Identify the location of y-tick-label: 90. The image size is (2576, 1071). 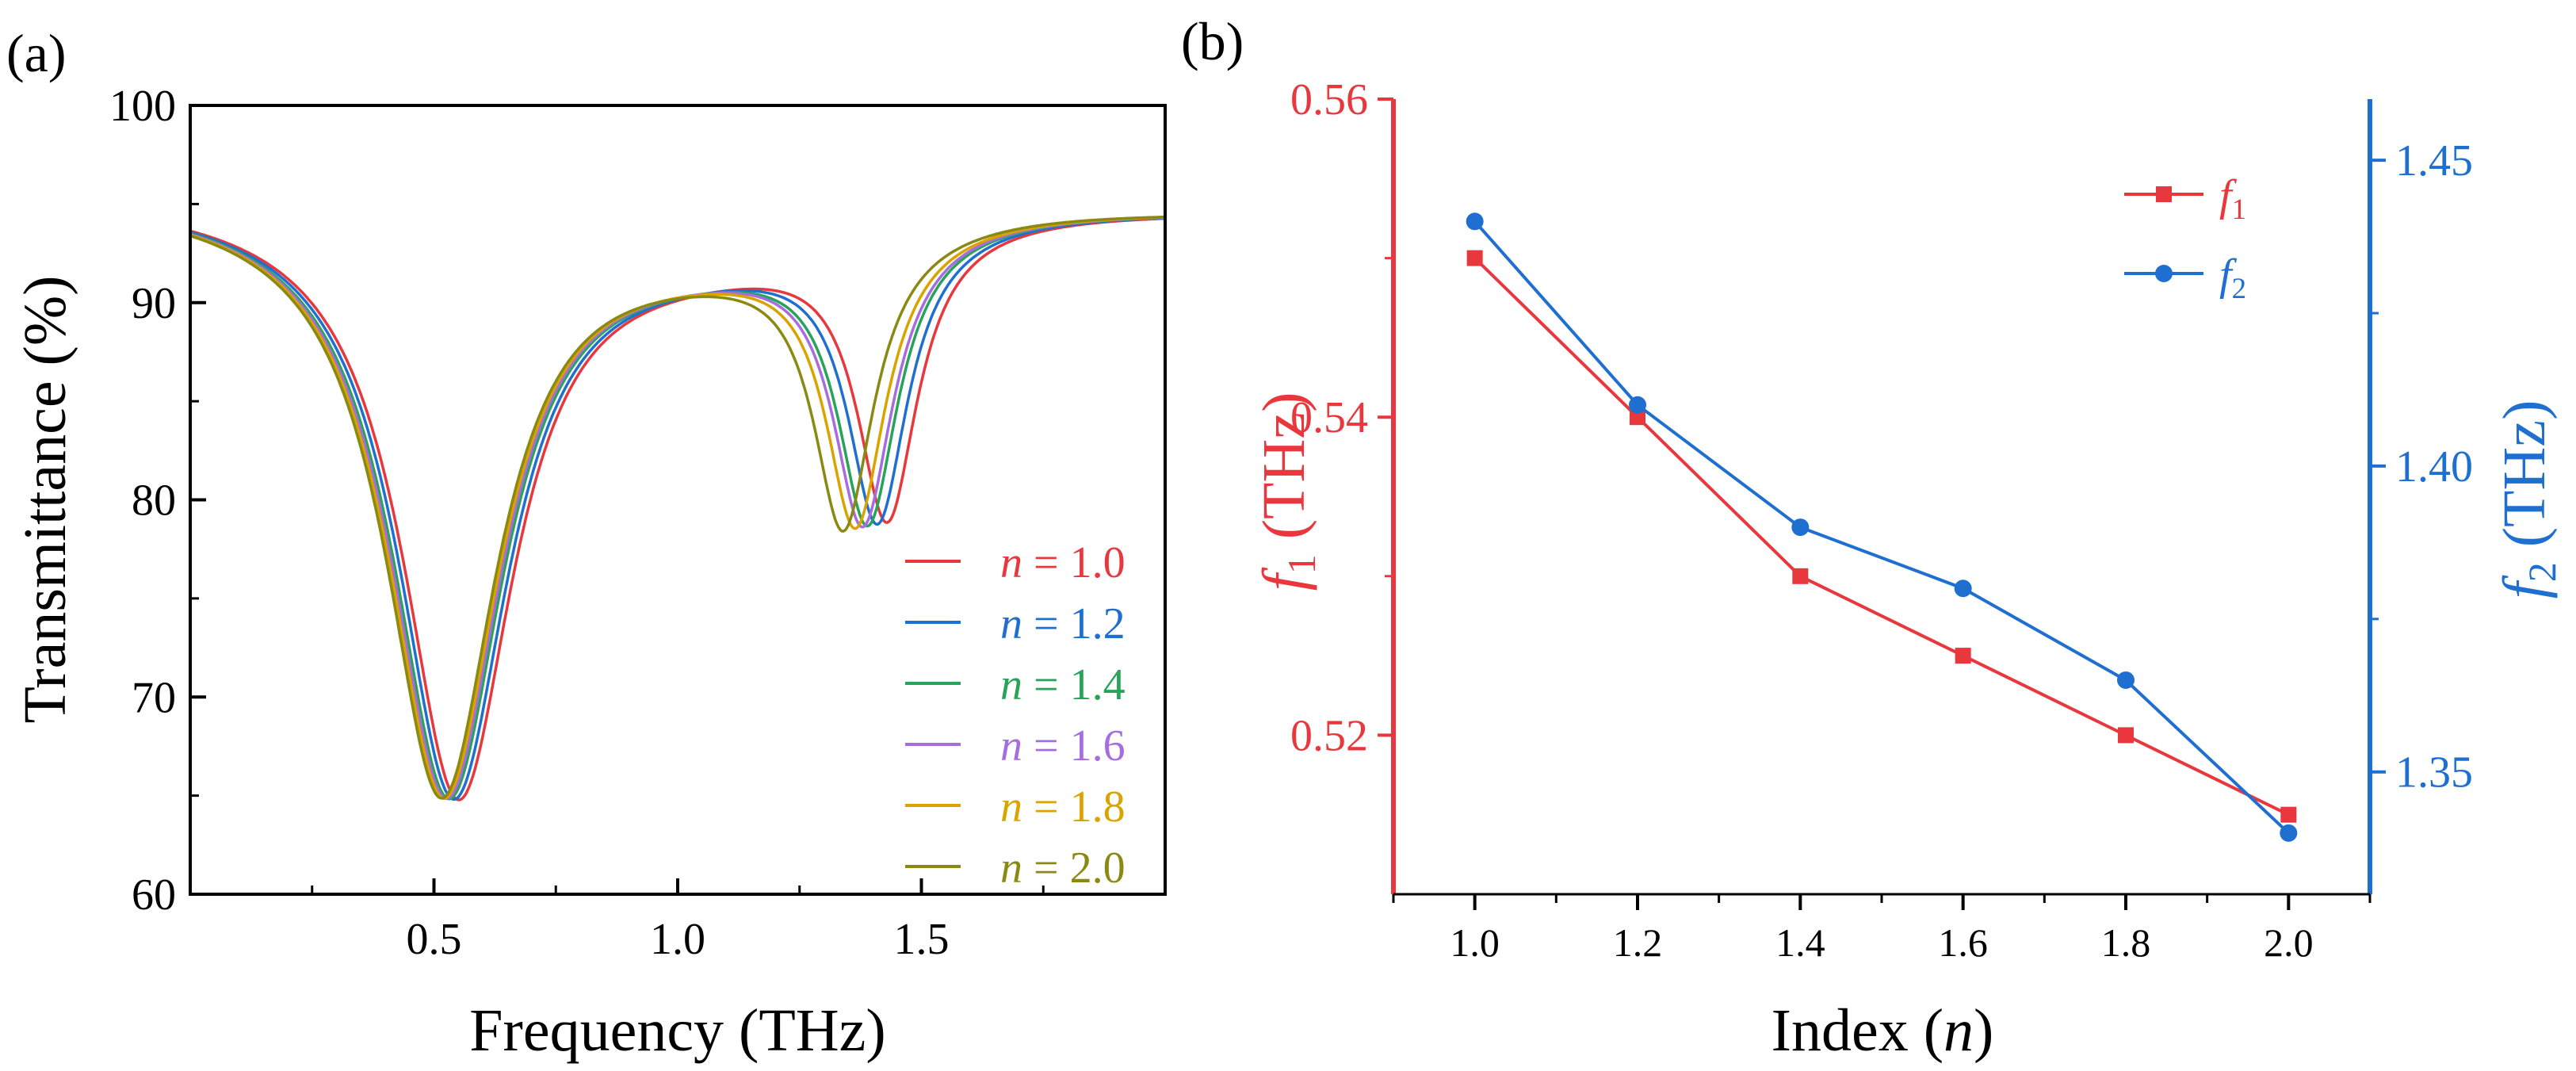
(154, 303).